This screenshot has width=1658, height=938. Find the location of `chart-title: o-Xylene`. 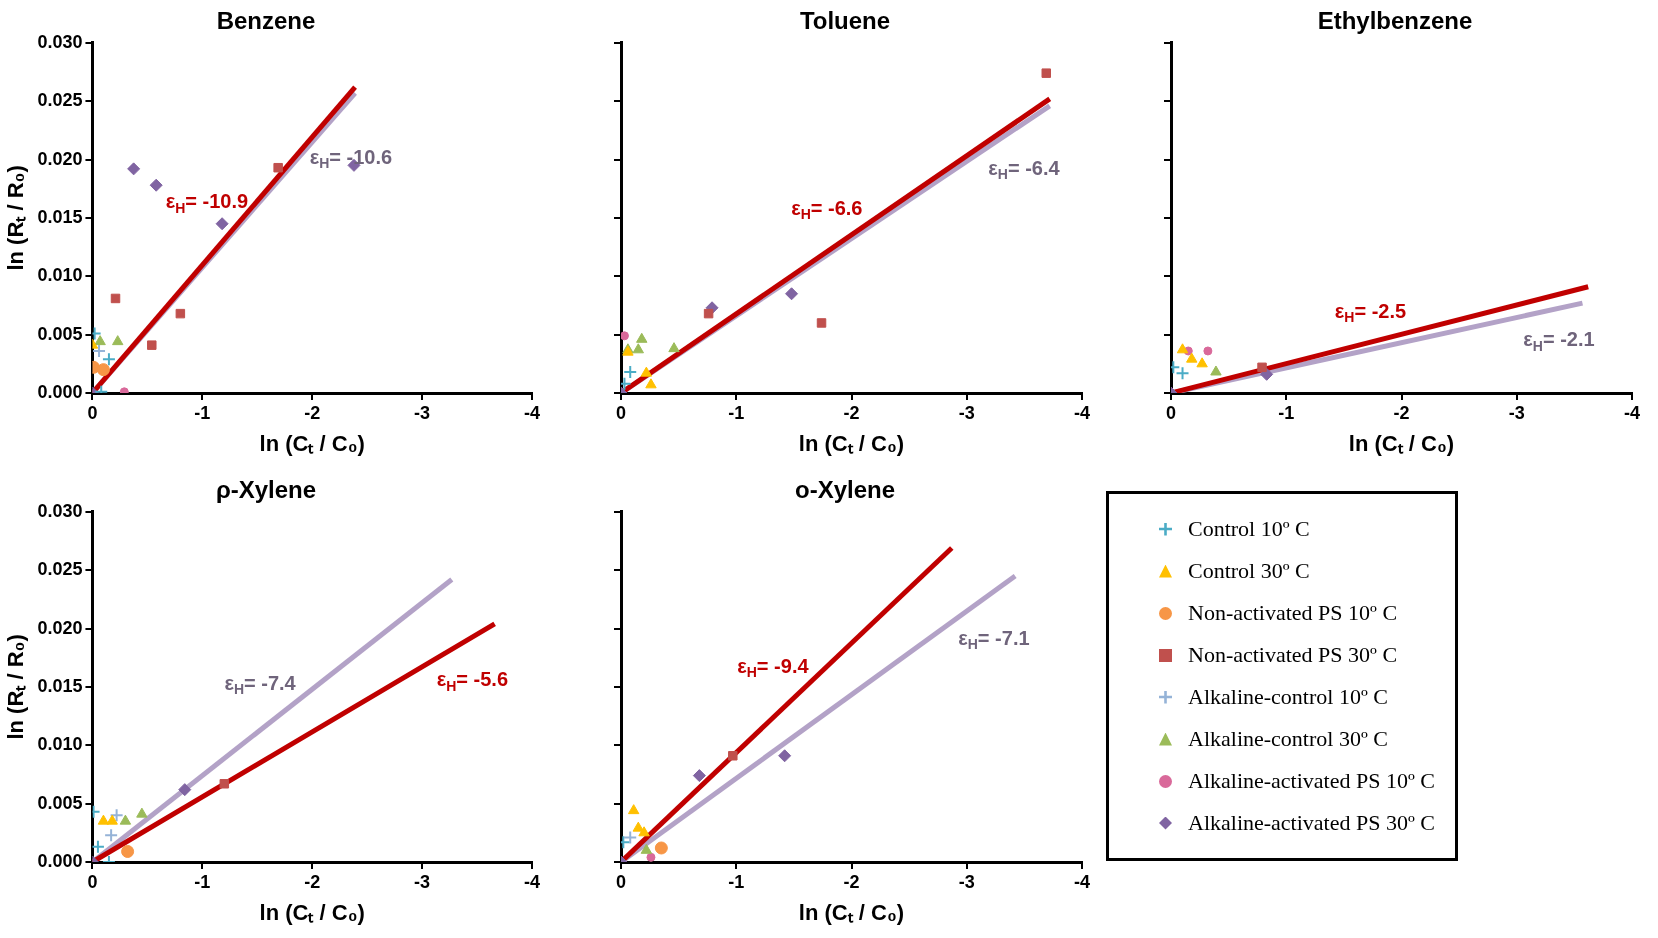

chart-title: o-Xylene is located at coordinates (845, 490).